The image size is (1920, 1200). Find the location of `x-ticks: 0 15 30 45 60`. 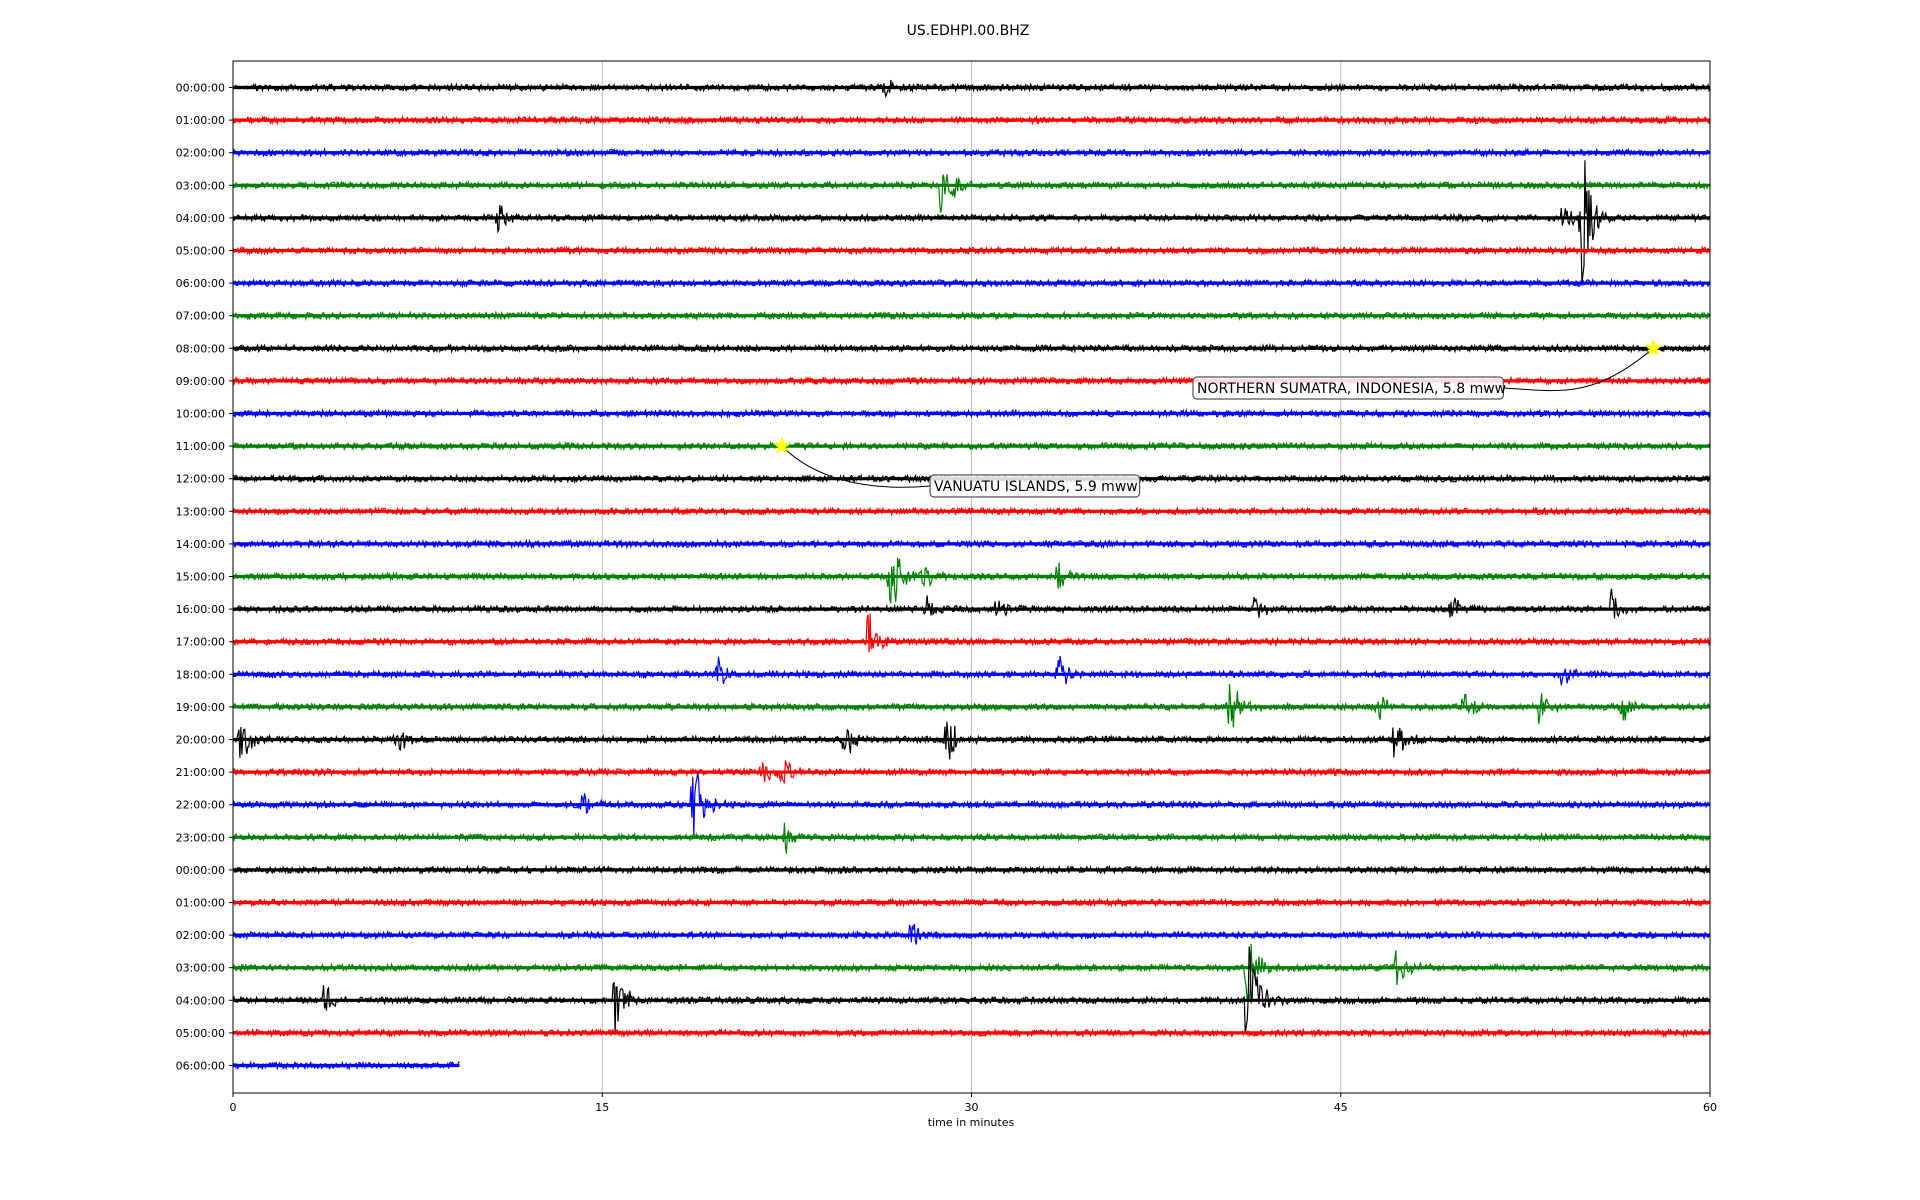

x-ticks: 0 15 30 45 60 is located at coordinates (973, 1103).